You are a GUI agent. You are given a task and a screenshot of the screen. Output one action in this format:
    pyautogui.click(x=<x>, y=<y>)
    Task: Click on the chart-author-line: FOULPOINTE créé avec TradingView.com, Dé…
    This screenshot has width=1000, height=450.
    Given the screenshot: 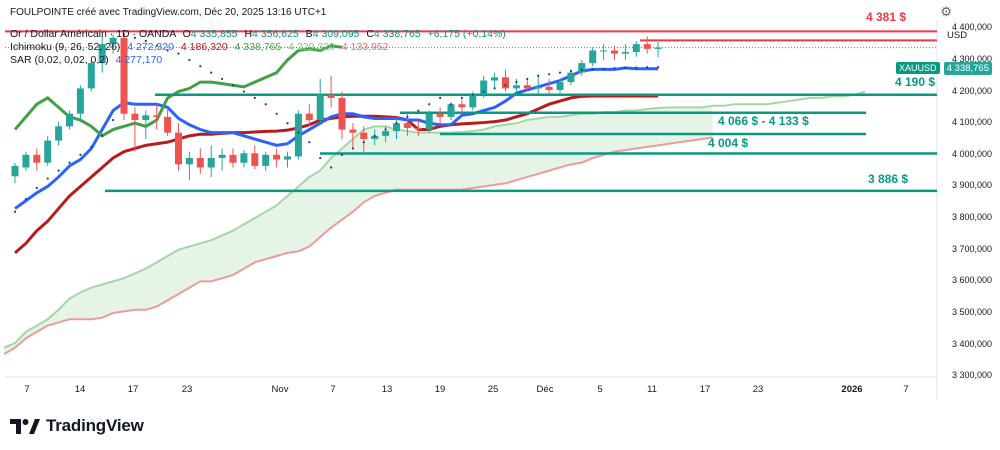 What is the action you would take?
    pyautogui.click(x=168, y=12)
    